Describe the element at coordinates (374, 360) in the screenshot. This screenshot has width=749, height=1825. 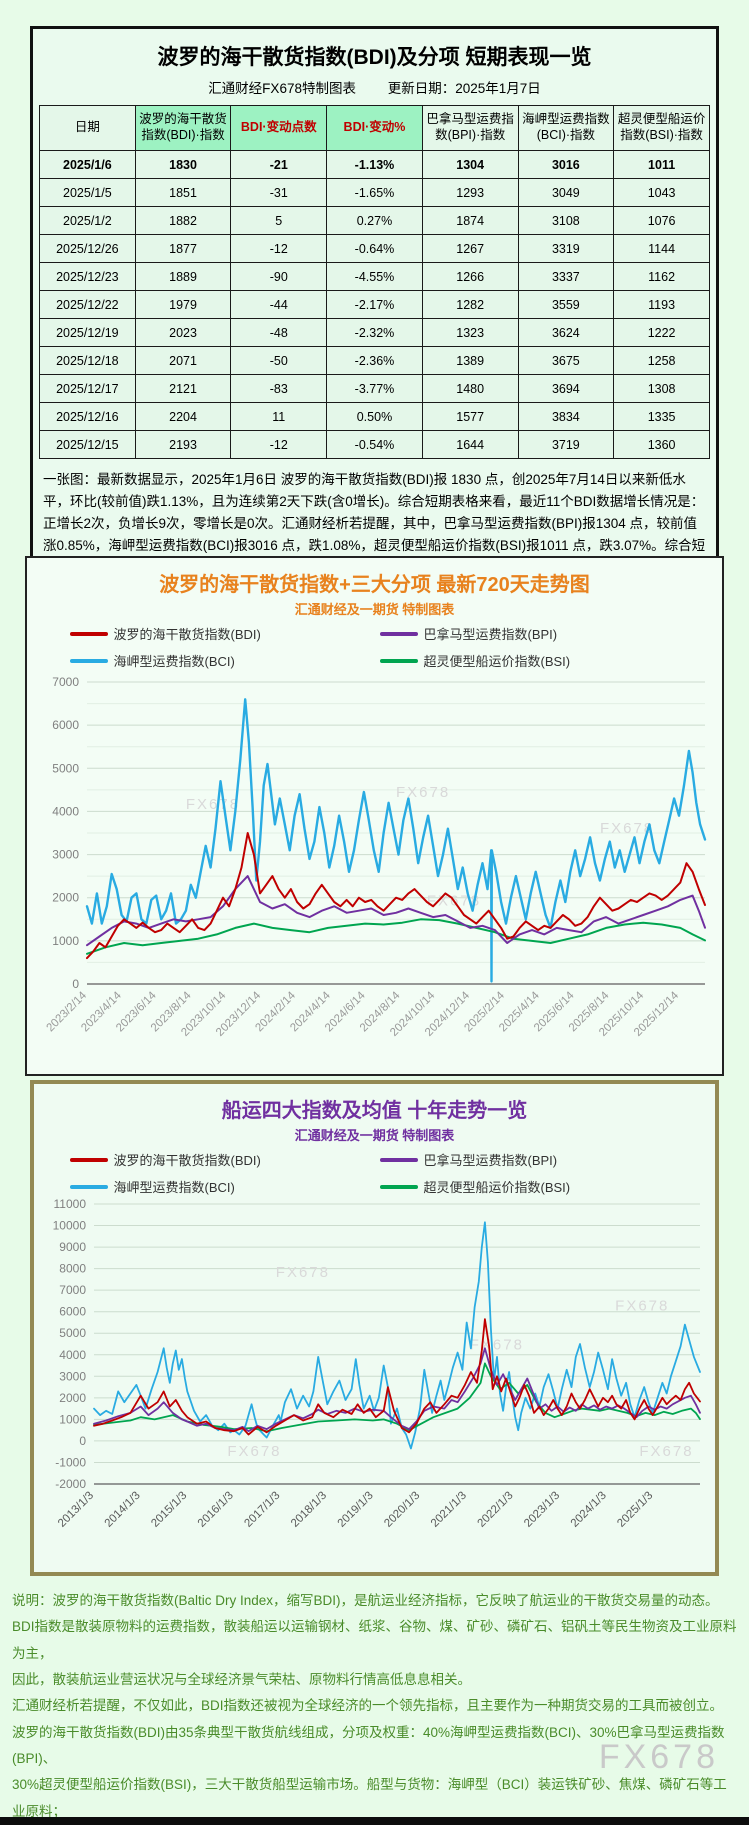
I see `table-cell: -2.36%` at that location.